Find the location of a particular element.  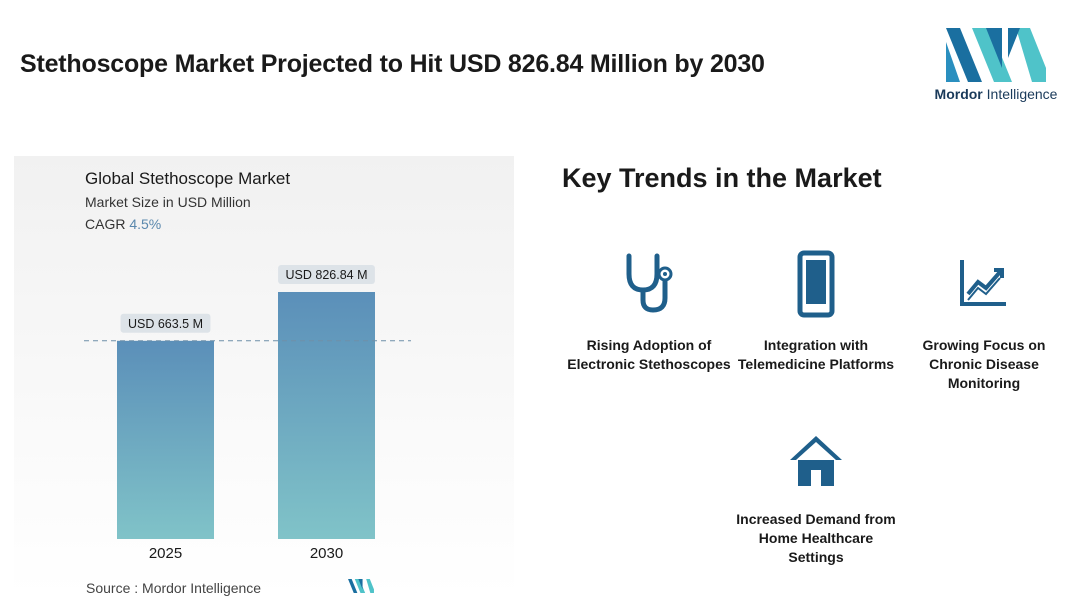

brand-name: Mordor Intelligence is located at coordinates (996, 94).